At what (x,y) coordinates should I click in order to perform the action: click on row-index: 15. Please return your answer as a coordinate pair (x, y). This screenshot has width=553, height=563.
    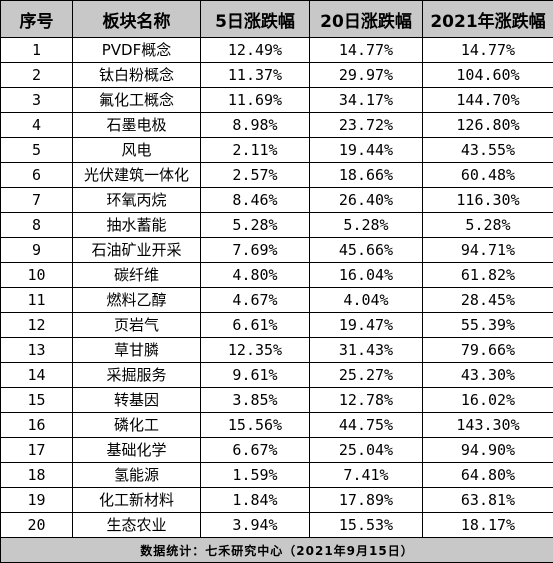
    Looking at the image, I should click on (36, 400).